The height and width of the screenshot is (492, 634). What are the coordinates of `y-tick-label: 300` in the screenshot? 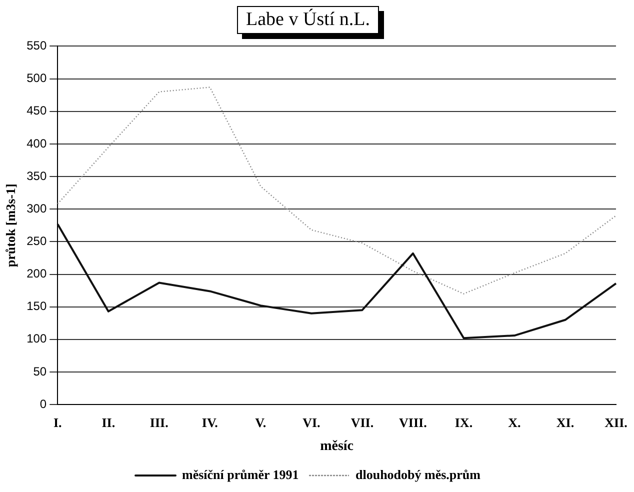 It's located at (36, 208).